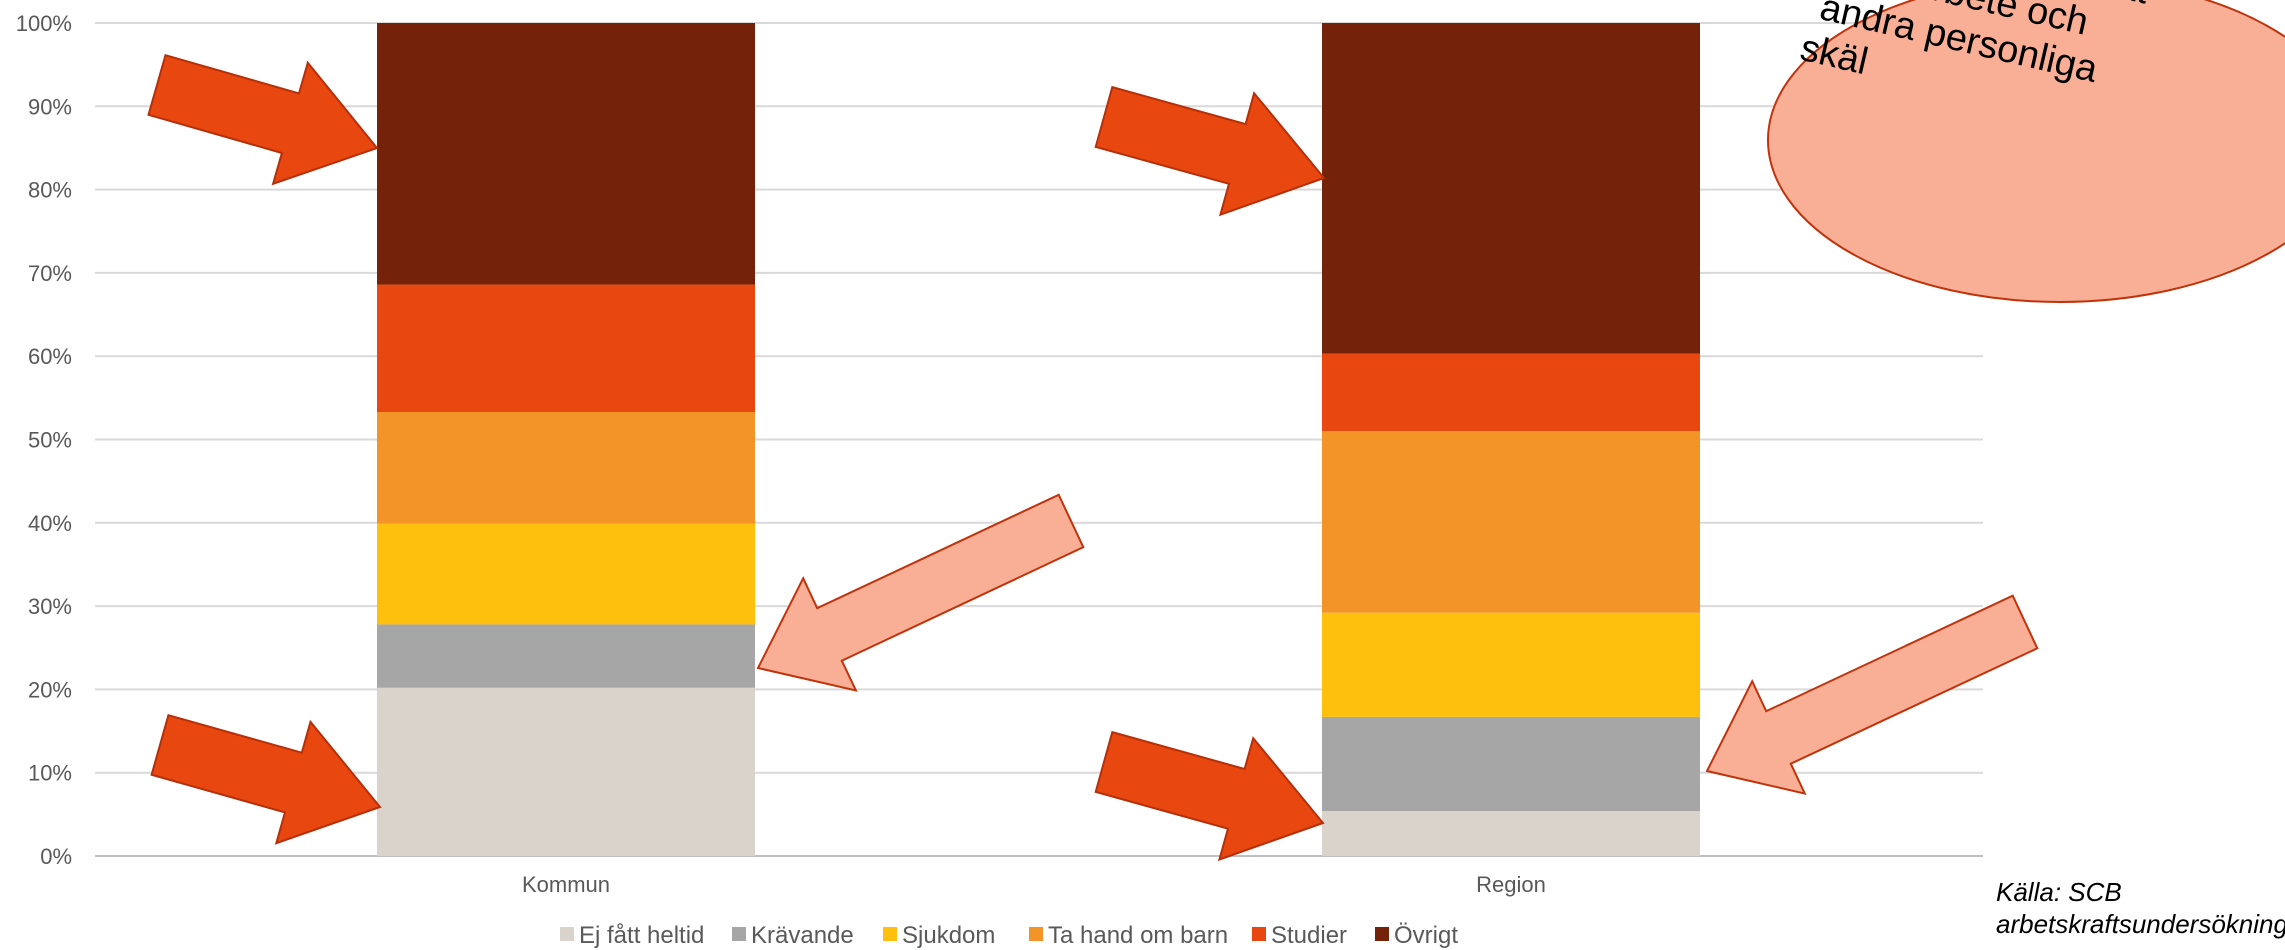 The image size is (2285, 950). Describe the element at coordinates (50, 773) in the screenshot. I see `y-tick-label: 10%` at that location.